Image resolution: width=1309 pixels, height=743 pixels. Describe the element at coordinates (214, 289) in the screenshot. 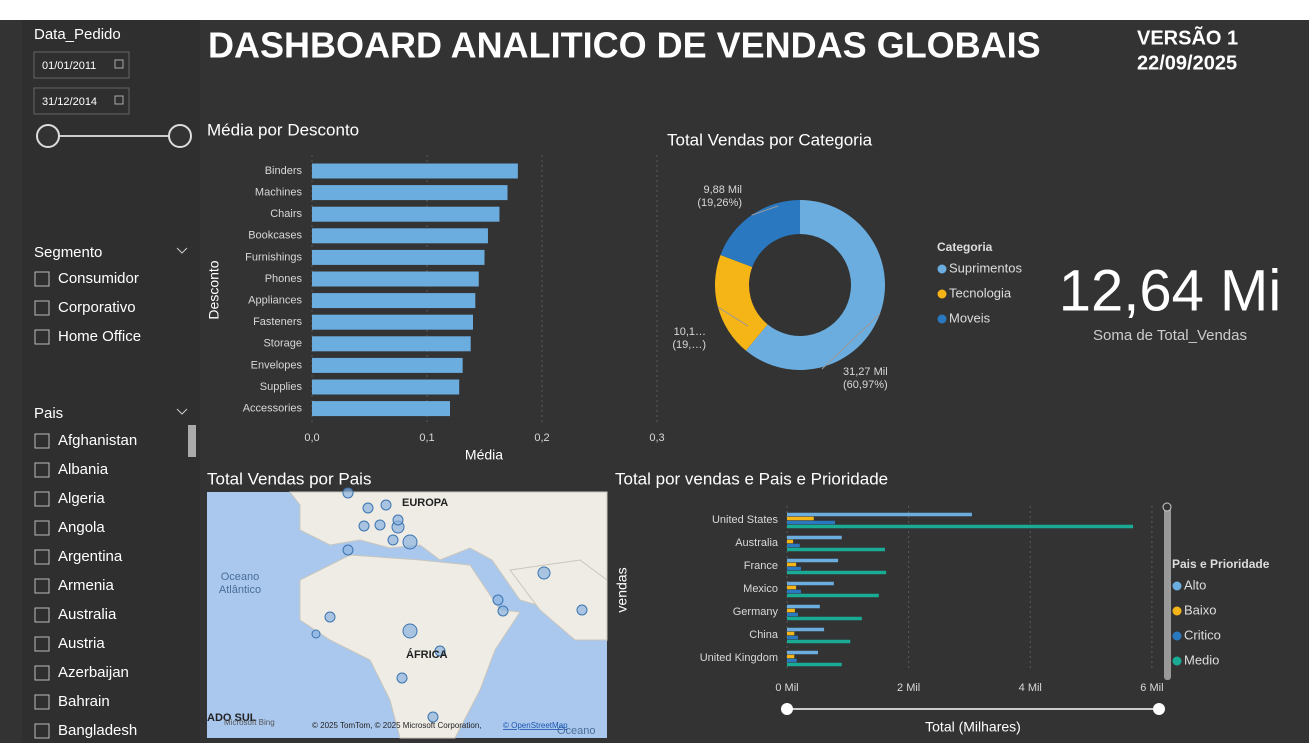

I see `y-axis-label: Desconto` at that location.